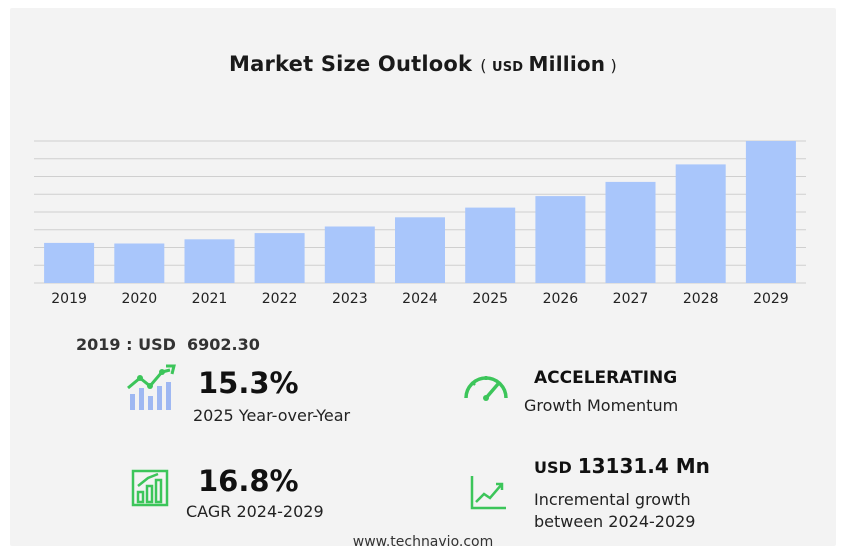  What do you see at coordinates (701, 299) in the screenshot?
I see `x-tick-label-2028: 2028` at bounding box center [701, 299].